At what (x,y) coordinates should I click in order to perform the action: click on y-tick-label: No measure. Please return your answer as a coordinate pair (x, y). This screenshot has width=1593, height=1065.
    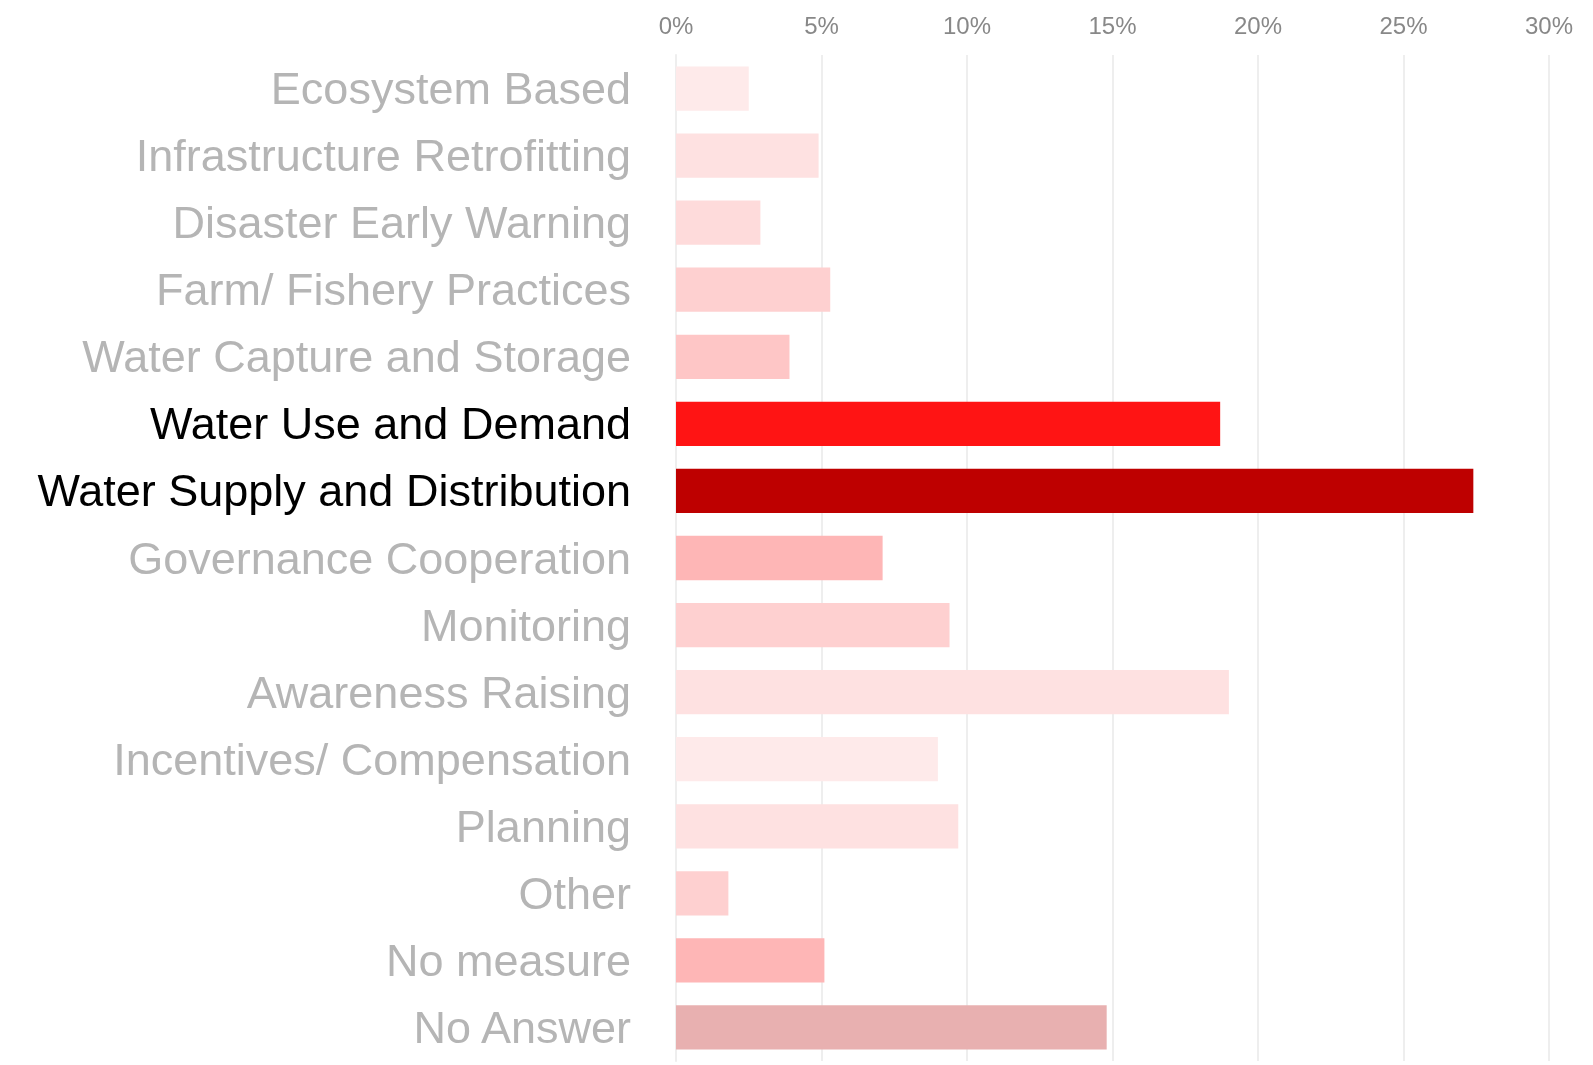
    Looking at the image, I should click on (508, 960).